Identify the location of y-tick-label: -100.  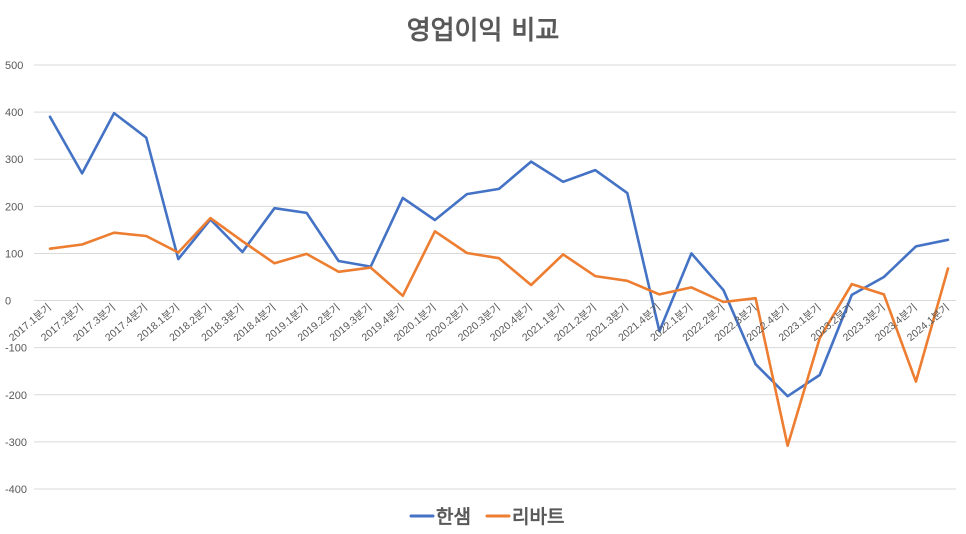
(16, 349).